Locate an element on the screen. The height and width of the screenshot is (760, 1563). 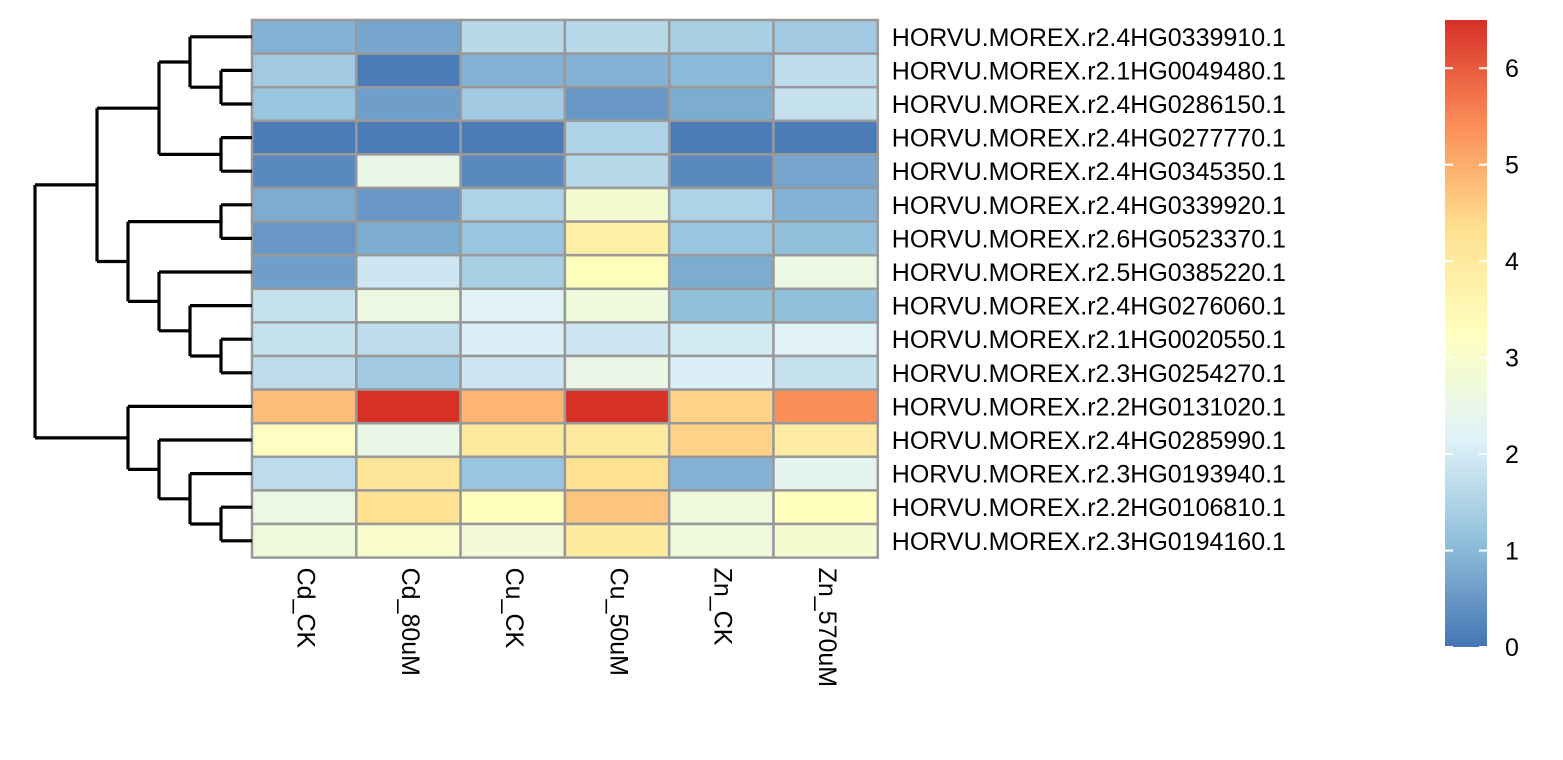
row-label: HORVU.MOREX.r2.3HG0194160.1 is located at coordinates (1089, 542).